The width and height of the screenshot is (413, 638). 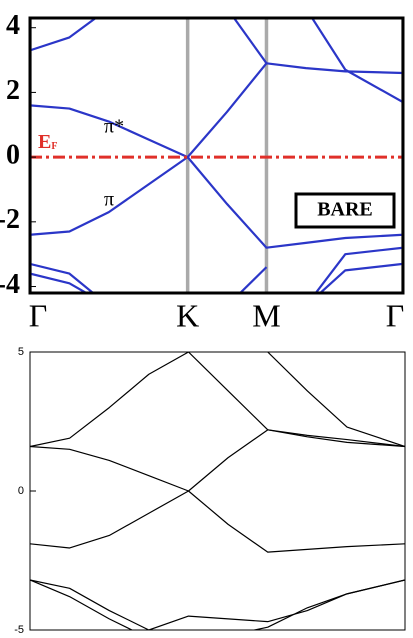 What do you see at coordinates (10, 219) in the screenshot?
I see `y-tick-label: -2` at bounding box center [10, 219].